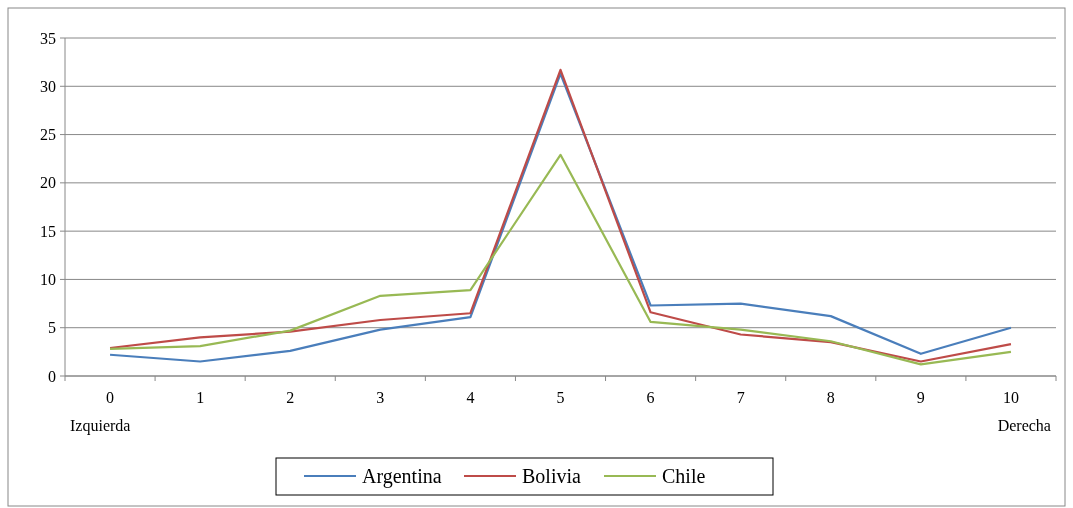 This screenshot has width=1073, height=508. Describe the element at coordinates (650, 397) in the screenshot. I see `x-tick-label: 6` at that location.